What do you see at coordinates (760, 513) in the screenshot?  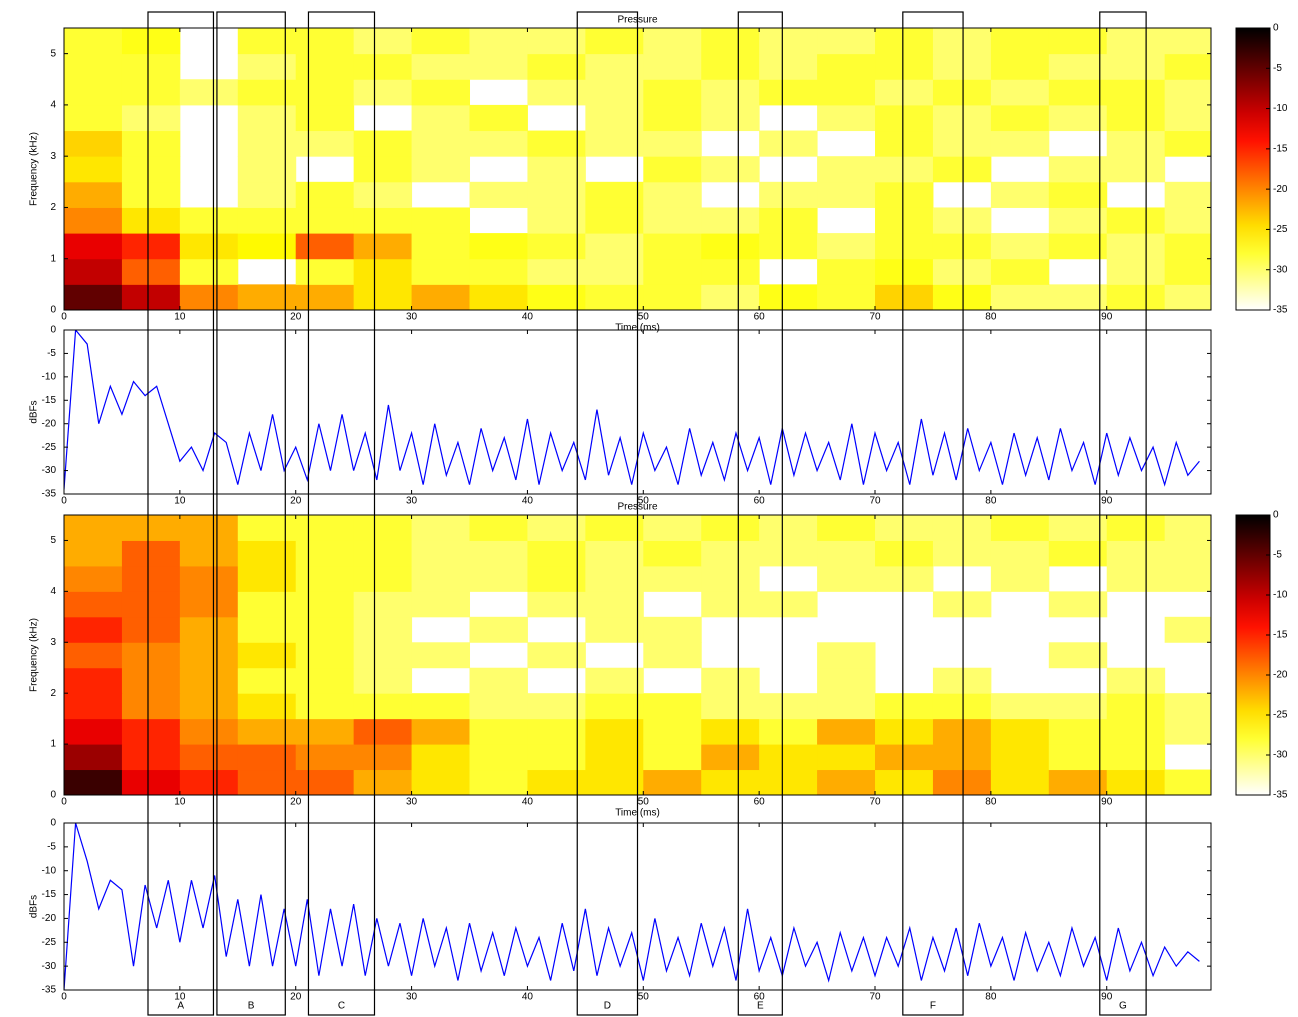 I see `region-box` at bounding box center [760, 513].